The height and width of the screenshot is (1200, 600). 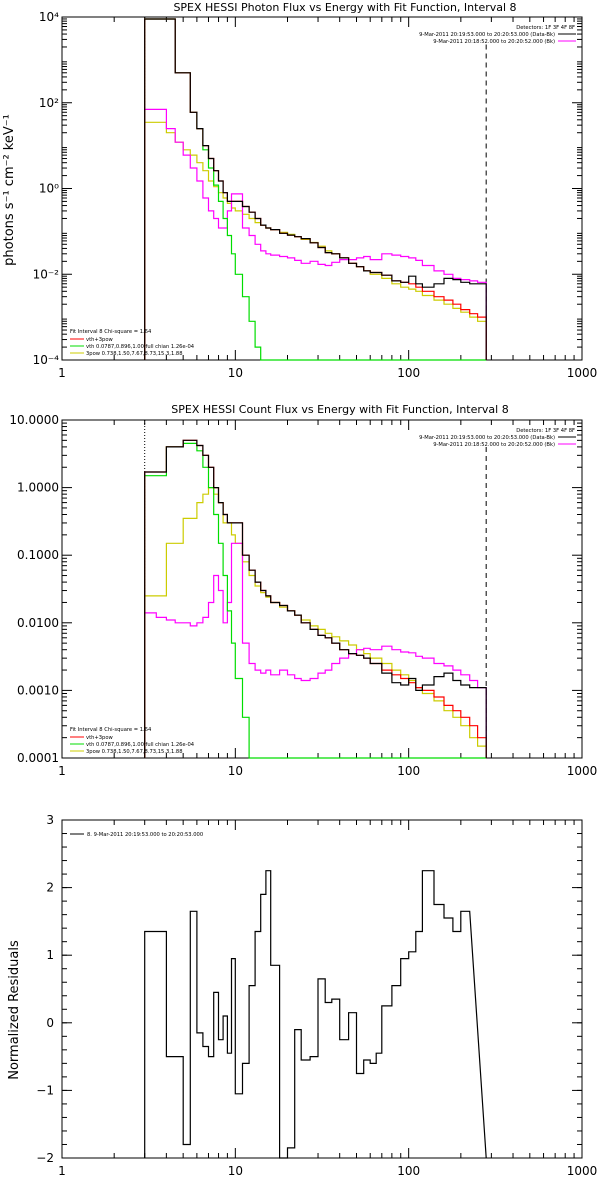 I want to click on legend-detectors: Detectors: 1F 3F 4F 8F, so click(x=545, y=28).